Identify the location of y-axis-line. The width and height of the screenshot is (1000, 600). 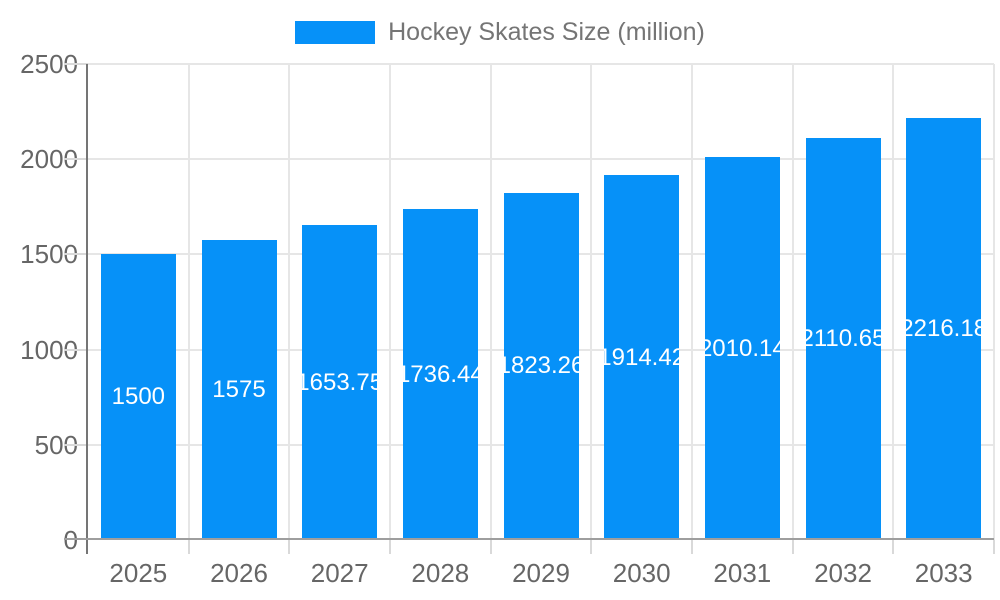
(87, 309).